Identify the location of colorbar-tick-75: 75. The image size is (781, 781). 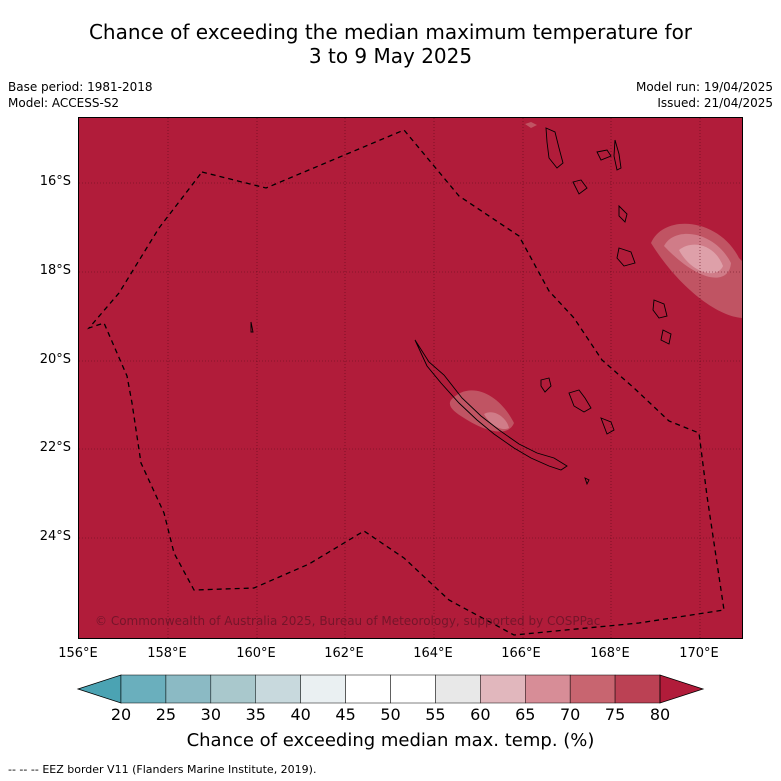
(615, 714).